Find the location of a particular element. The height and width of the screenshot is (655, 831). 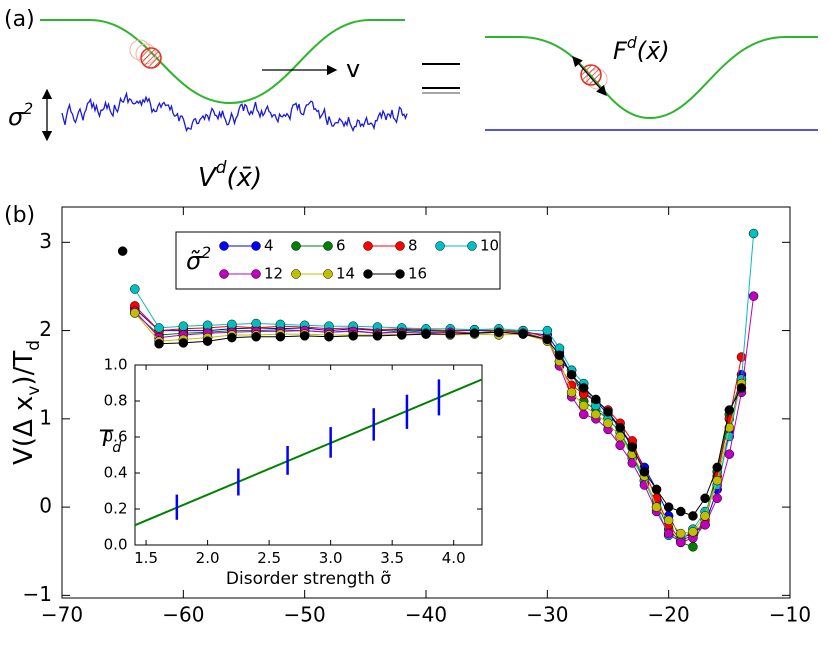

x-tick-label: −40 is located at coordinates (426, 615).